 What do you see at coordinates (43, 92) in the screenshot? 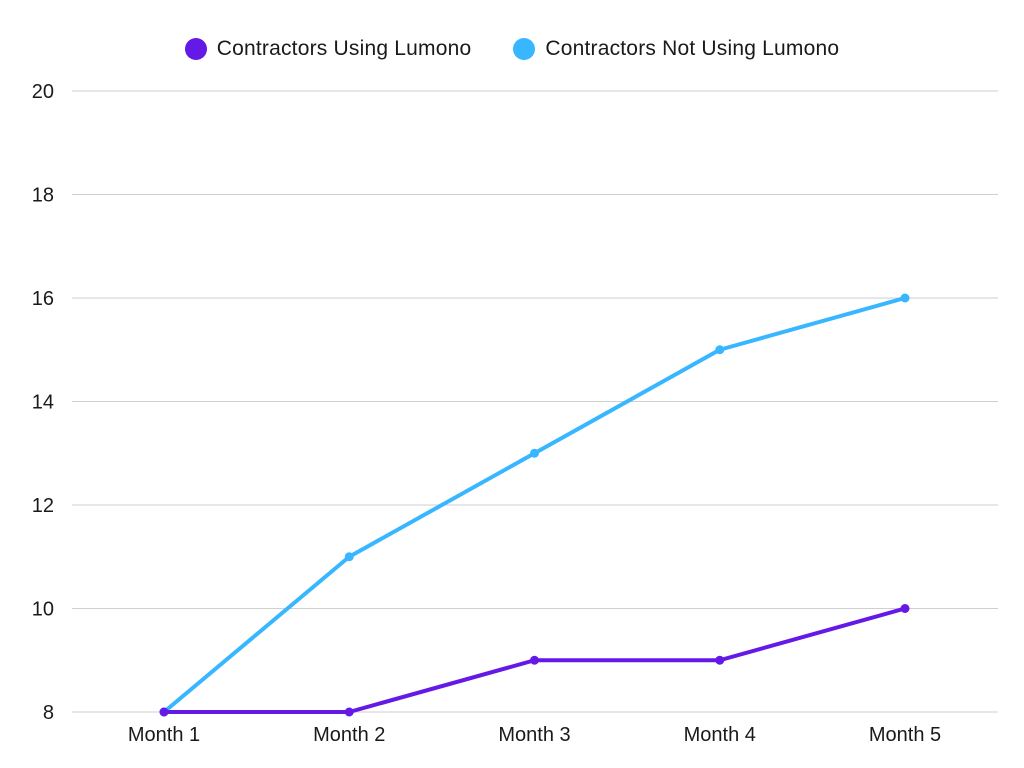
I see `y-tick-label: 20` at bounding box center [43, 92].